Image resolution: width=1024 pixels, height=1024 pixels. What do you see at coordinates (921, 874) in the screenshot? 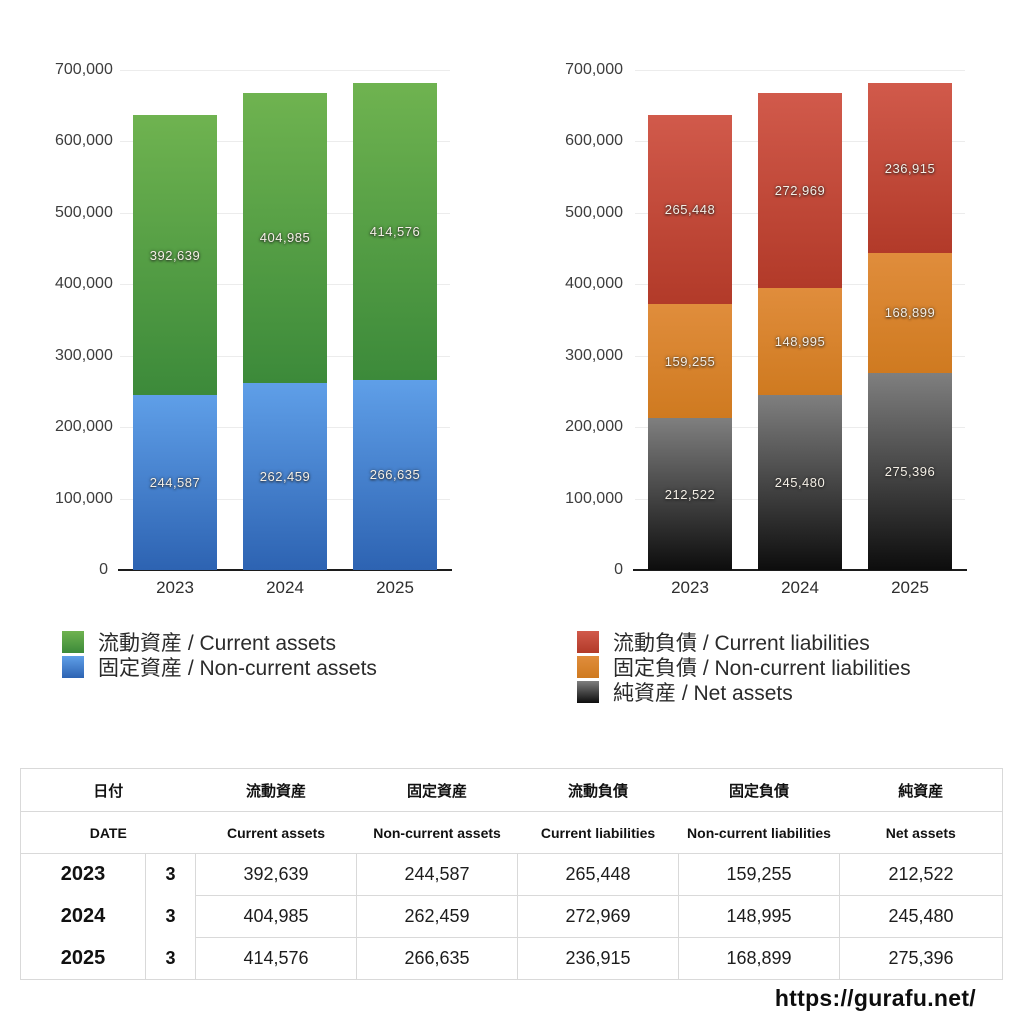
I see `value-cell: 212,522` at bounding box center [921, 874].